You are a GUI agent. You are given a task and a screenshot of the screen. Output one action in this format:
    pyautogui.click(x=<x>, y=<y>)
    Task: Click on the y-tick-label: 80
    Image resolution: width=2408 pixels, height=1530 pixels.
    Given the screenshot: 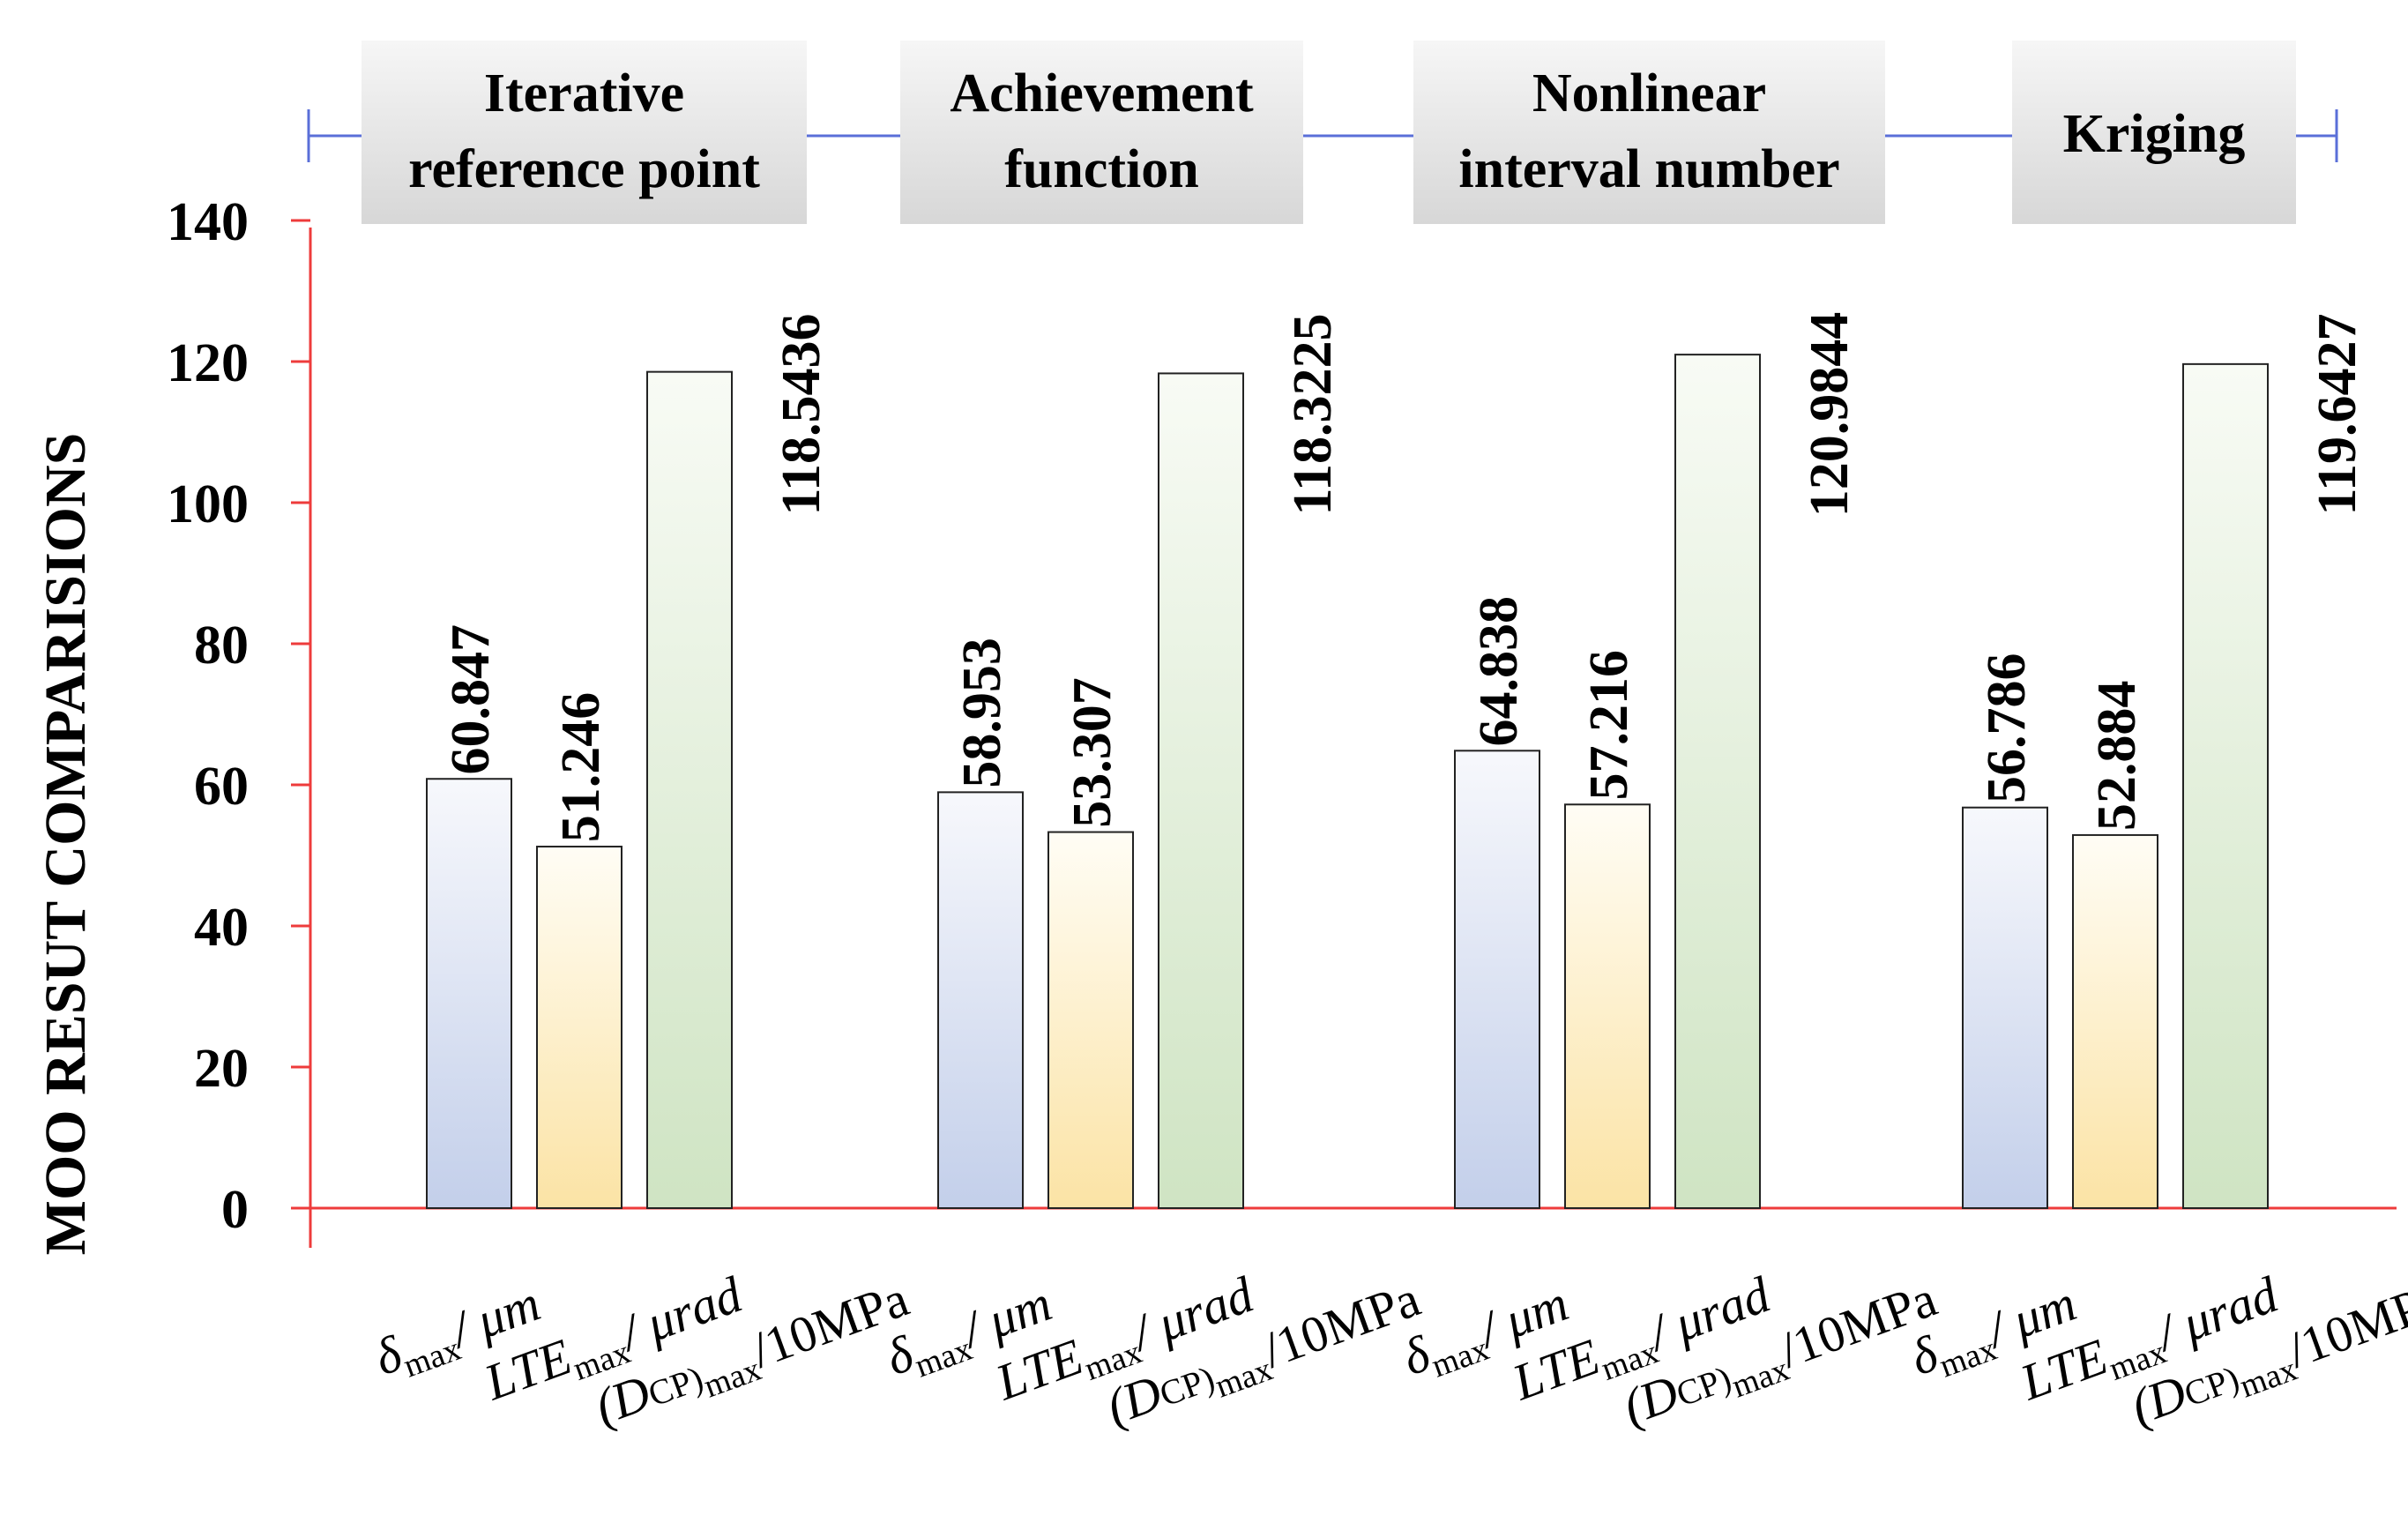 What is the action you would take?
    pyautogui.click(x=221, y=645)
    